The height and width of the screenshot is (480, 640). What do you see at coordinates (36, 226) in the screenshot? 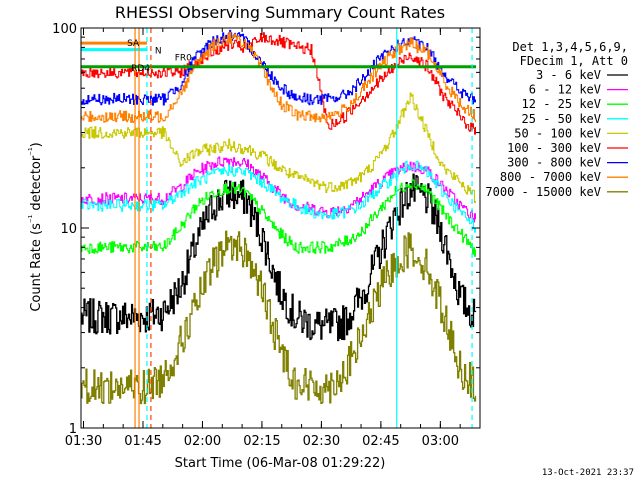
I see `y-axis-label: Count Rate (s⁻¹ detector⁻¹)` at bounding box center [36, 226].